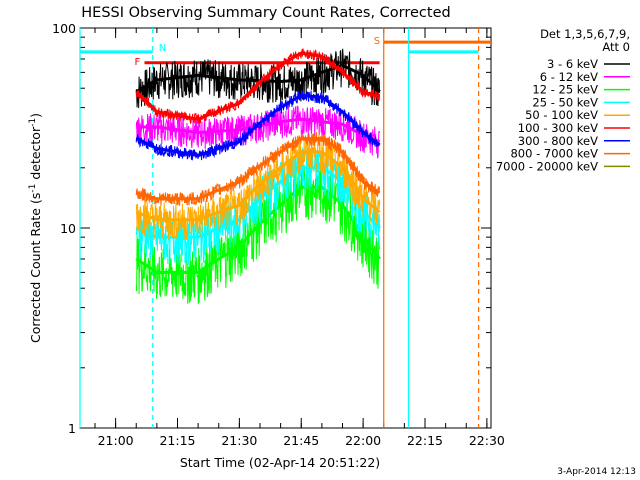 The width and height of the screenshot is (640, 480). I want to click on legend-label: 3 - 6 keV, so click(572, 64).